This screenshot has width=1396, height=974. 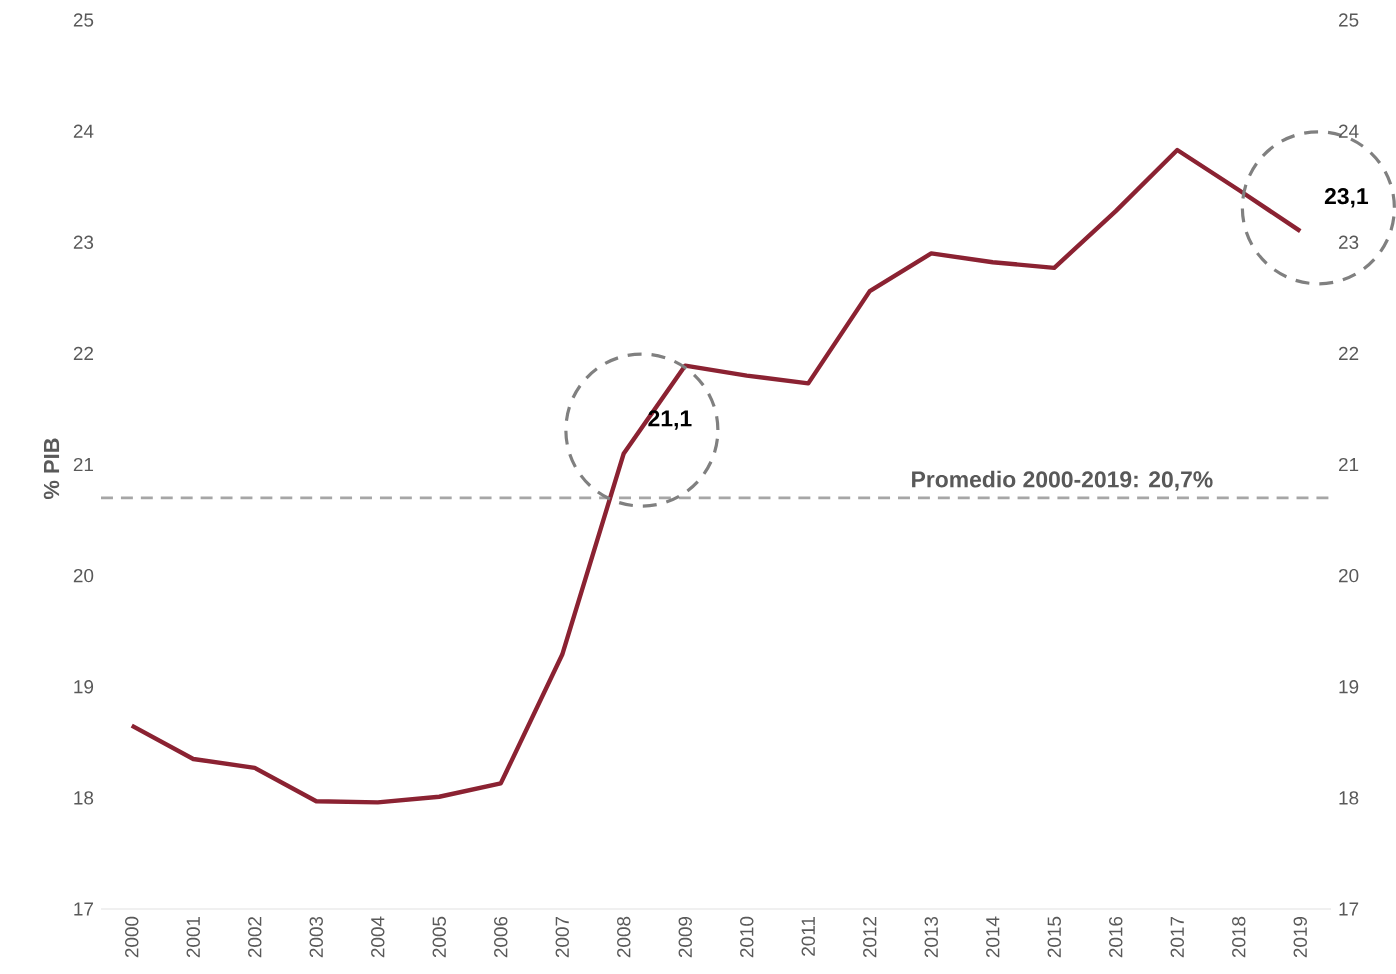 What do you see at coordinates (1348, 242) in the screenshot?
I see `y2-tick-label: 23` at bounding box center [1348, 242].